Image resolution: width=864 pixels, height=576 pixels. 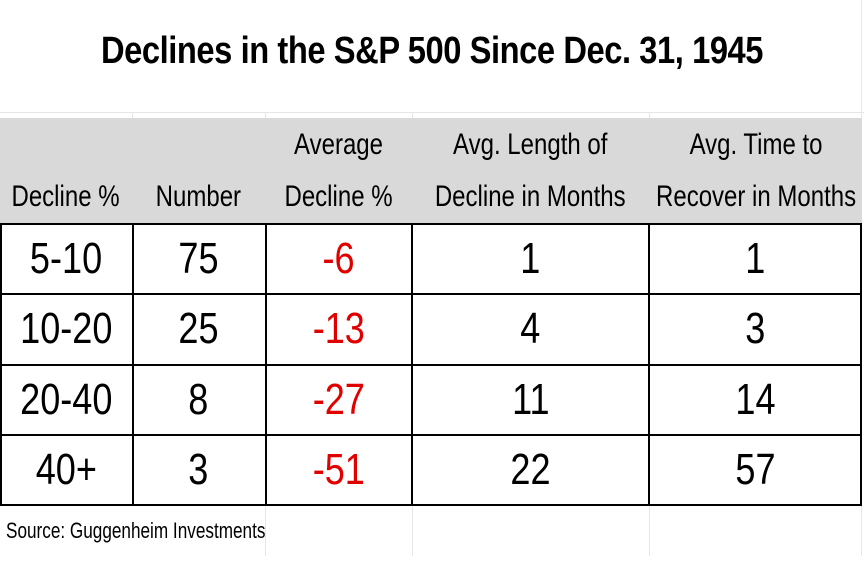 I want to click on decline-range-cell: 5-10, so click(x=66, y=259).